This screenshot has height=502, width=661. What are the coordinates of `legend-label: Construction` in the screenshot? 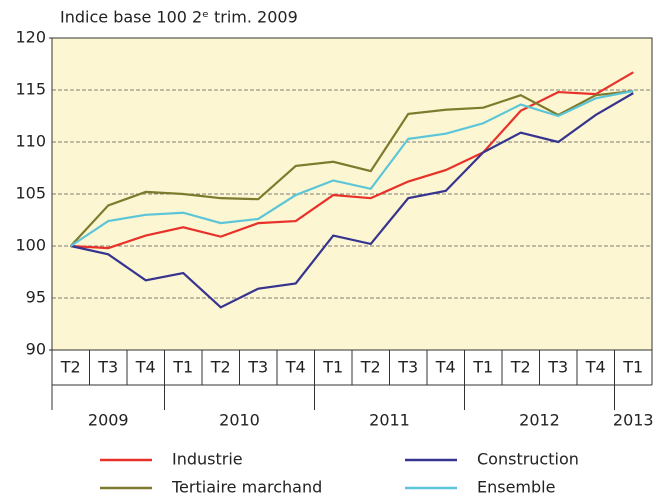 It's located at (528, 459).